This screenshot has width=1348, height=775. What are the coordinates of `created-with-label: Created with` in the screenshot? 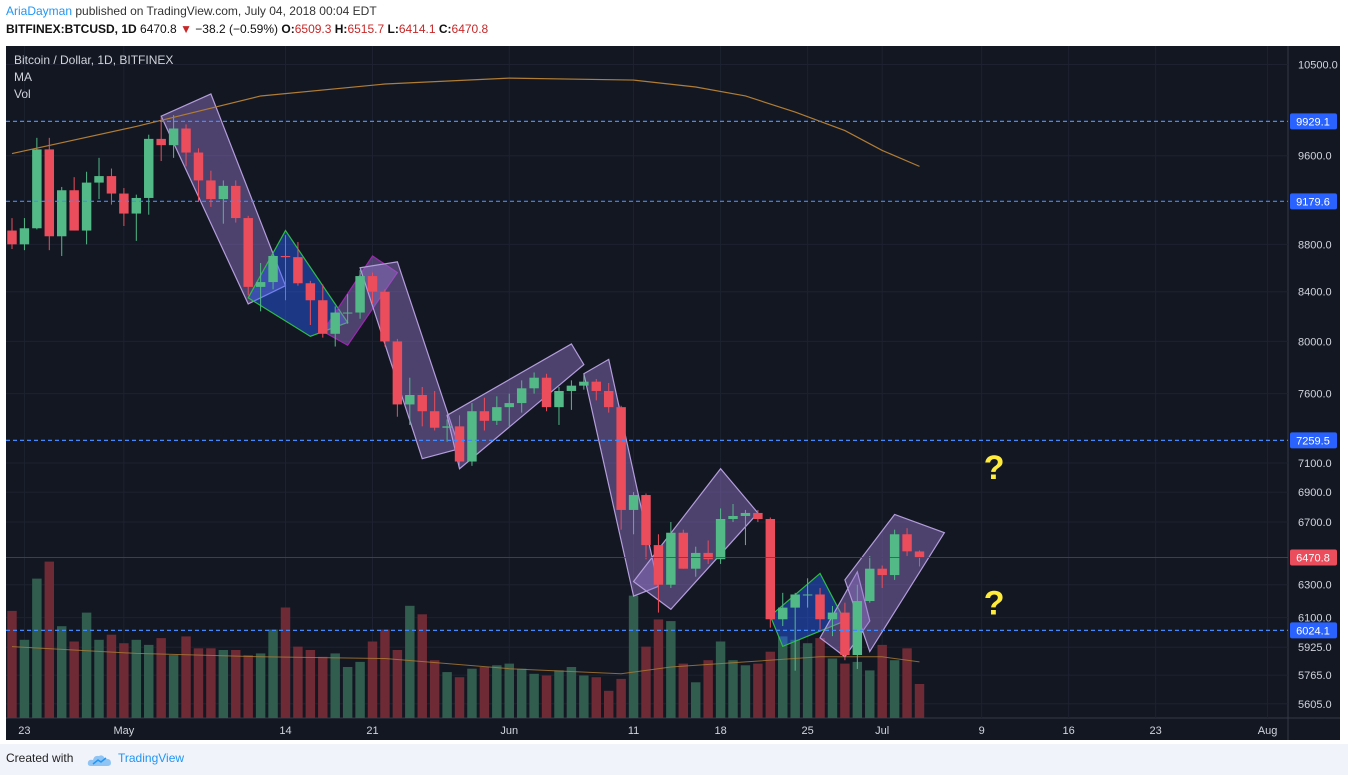 It's located at (40, 758).